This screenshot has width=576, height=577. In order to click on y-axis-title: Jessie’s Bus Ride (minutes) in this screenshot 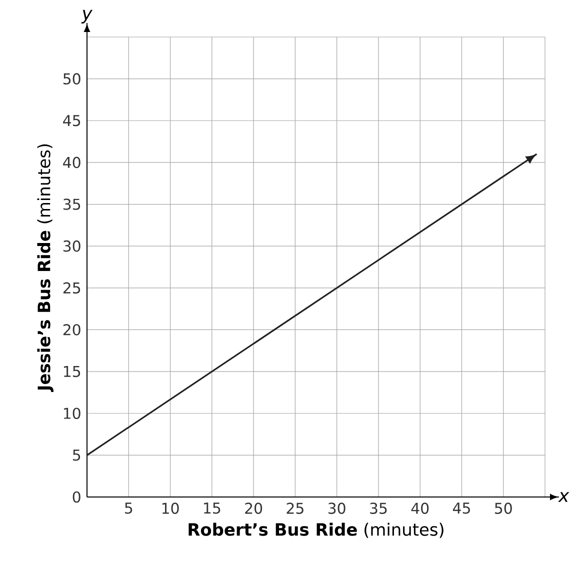, I will do `click(45, 268)`.